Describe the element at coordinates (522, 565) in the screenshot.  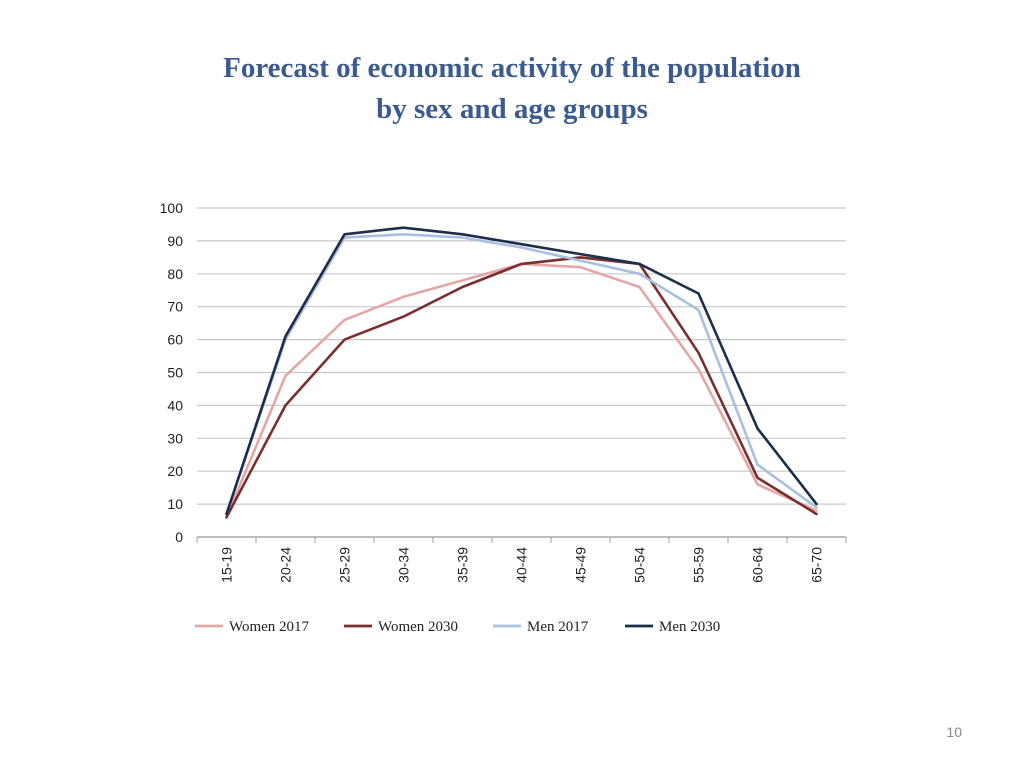
I see `x-tick-label: 40-44` at that location.